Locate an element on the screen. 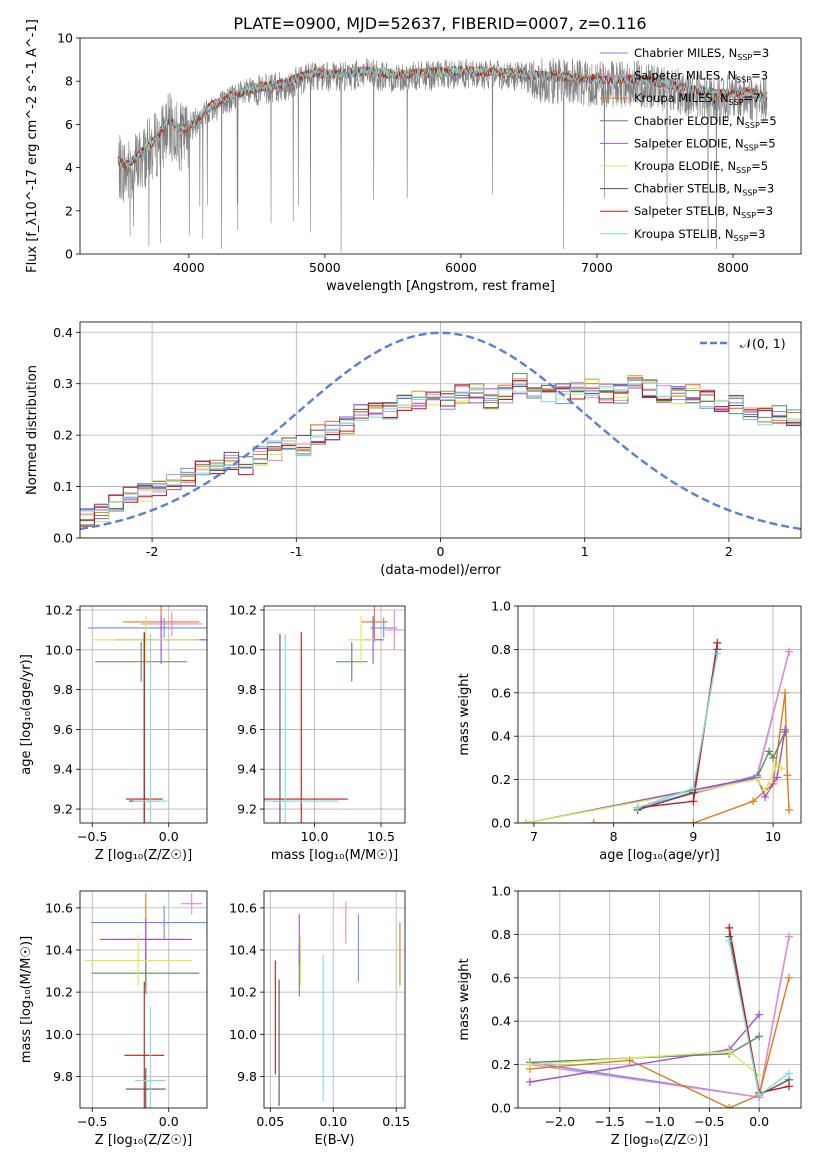  observed-spectrum is located at coordinates (442, 155).